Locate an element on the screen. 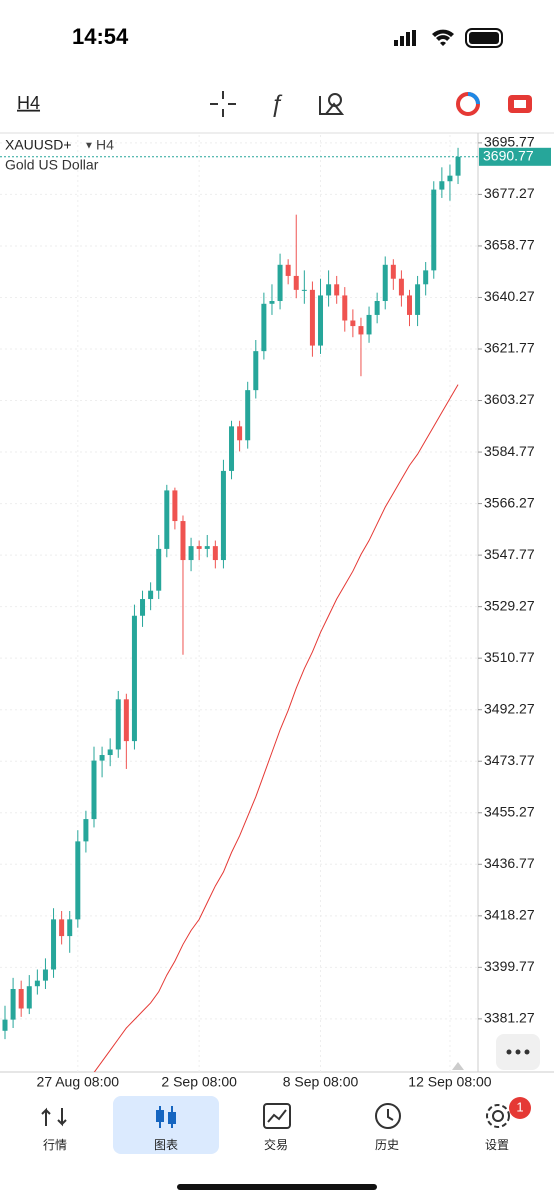  y-tick-label: 3621.77 is located at coordinates (509, 348).